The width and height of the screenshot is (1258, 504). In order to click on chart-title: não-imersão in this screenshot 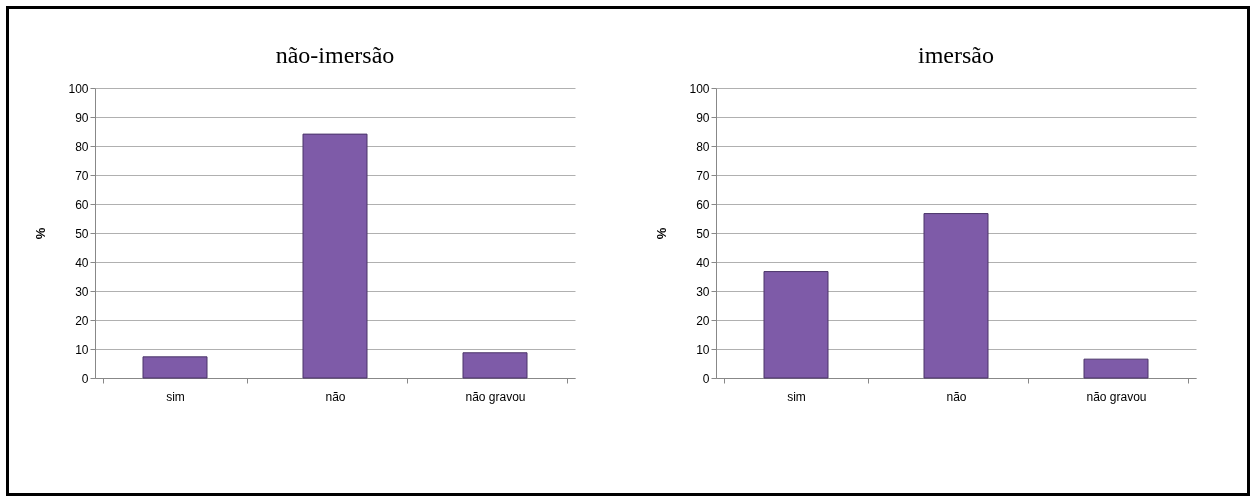, I will do `click(335, 55)`.